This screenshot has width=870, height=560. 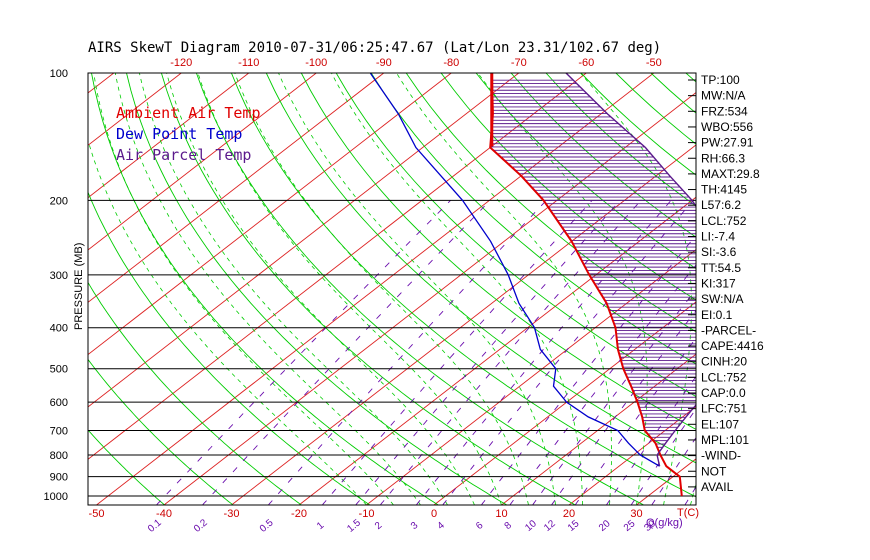 I want to click on bottom-temp-ticks: -50 -40 -30 -20 -10 0 10 20 30, so click(x=366, y=514).